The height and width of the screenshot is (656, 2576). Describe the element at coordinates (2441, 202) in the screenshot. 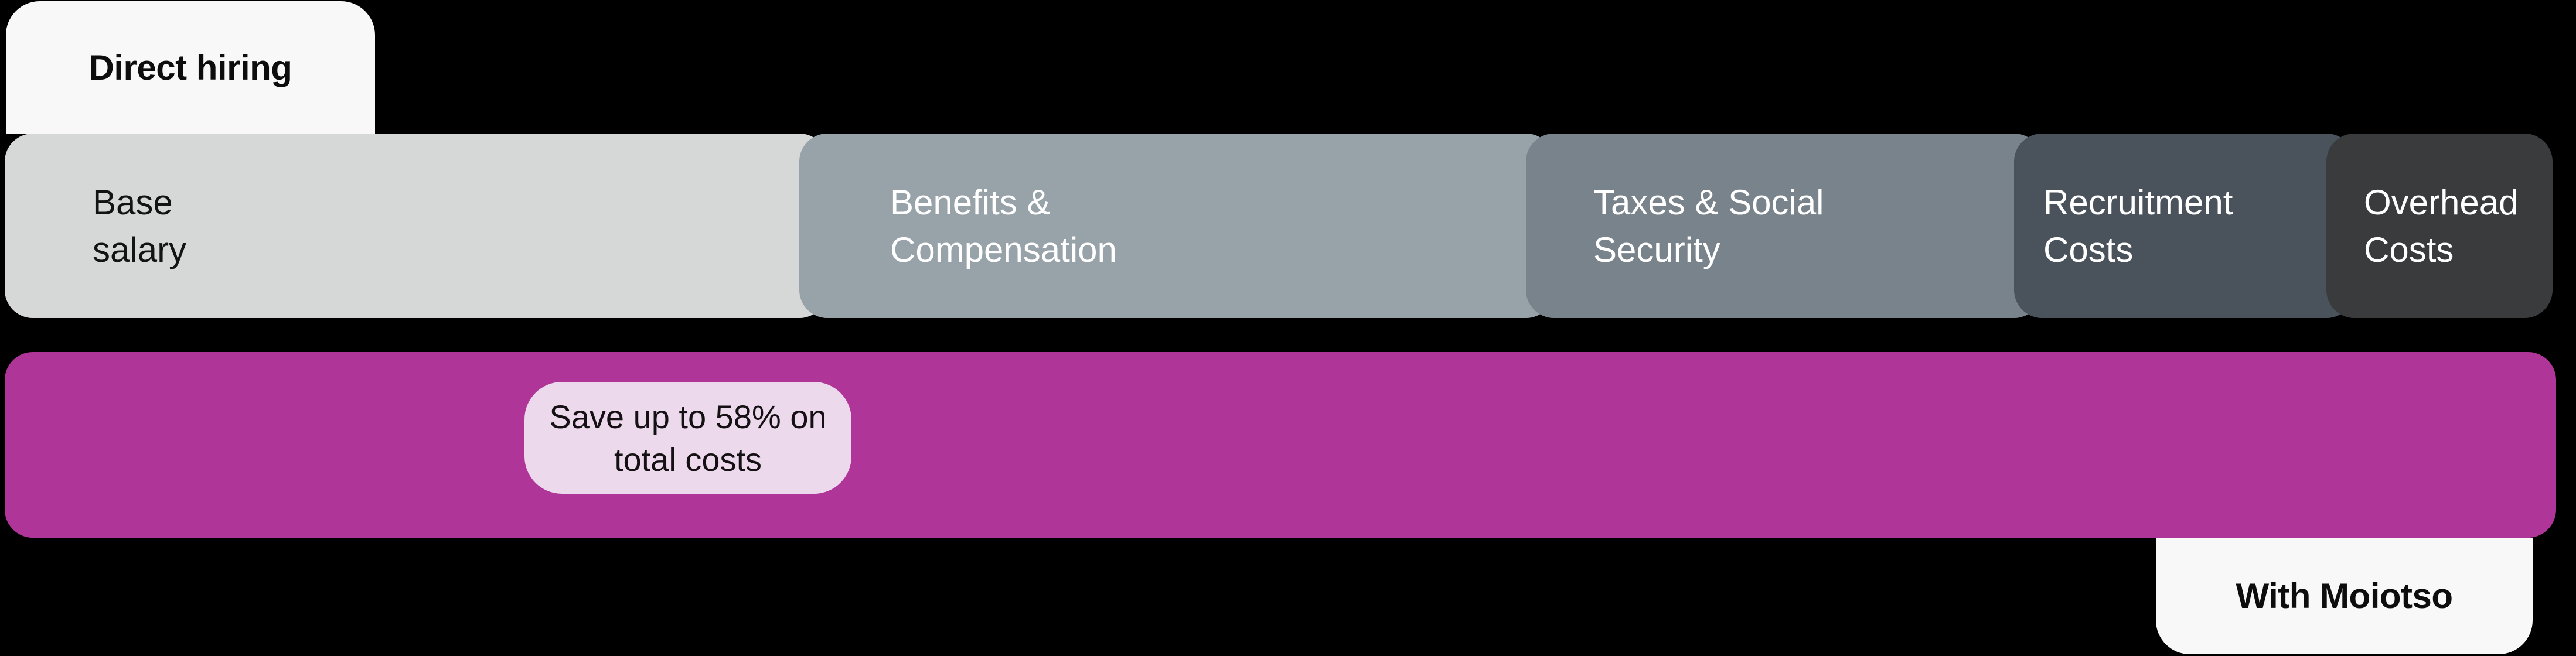

I see `segment-label-line: Overhead` at that location.